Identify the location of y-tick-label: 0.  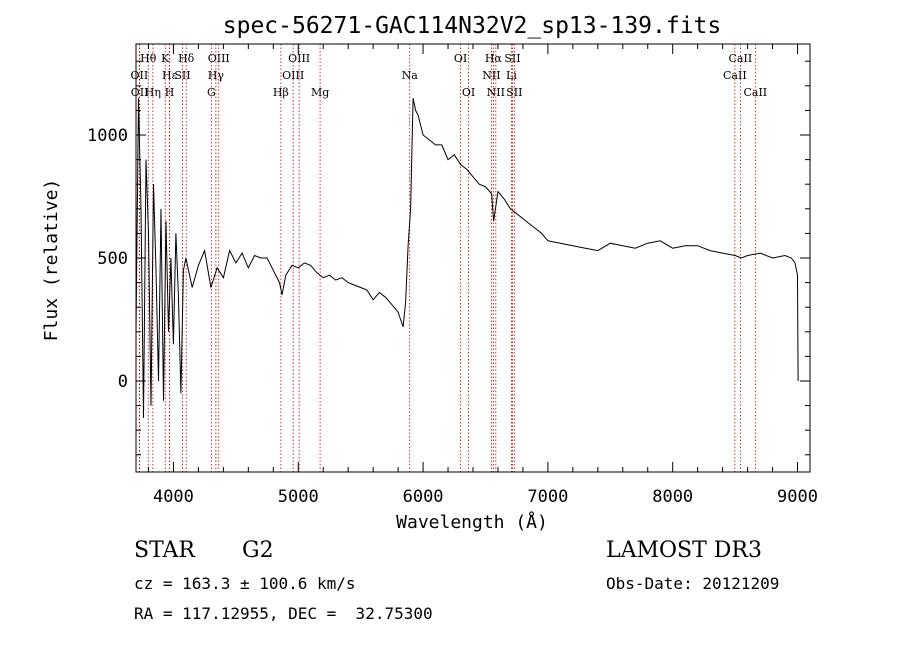
(123, 382).